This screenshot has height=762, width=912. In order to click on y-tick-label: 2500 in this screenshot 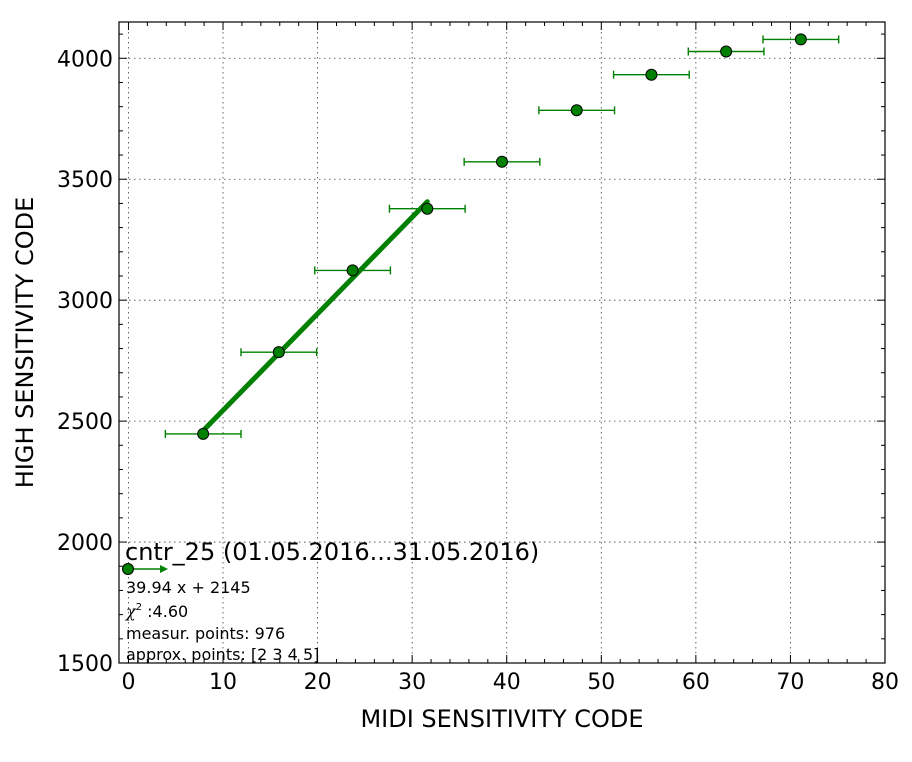, I will do `click(85, 422)`.